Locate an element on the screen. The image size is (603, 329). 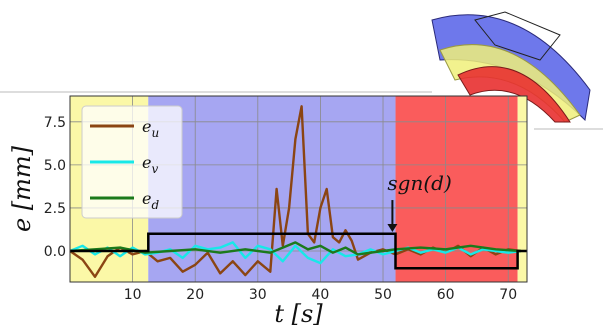
x-tick-label: 40 is located at coordinates (320, 295).